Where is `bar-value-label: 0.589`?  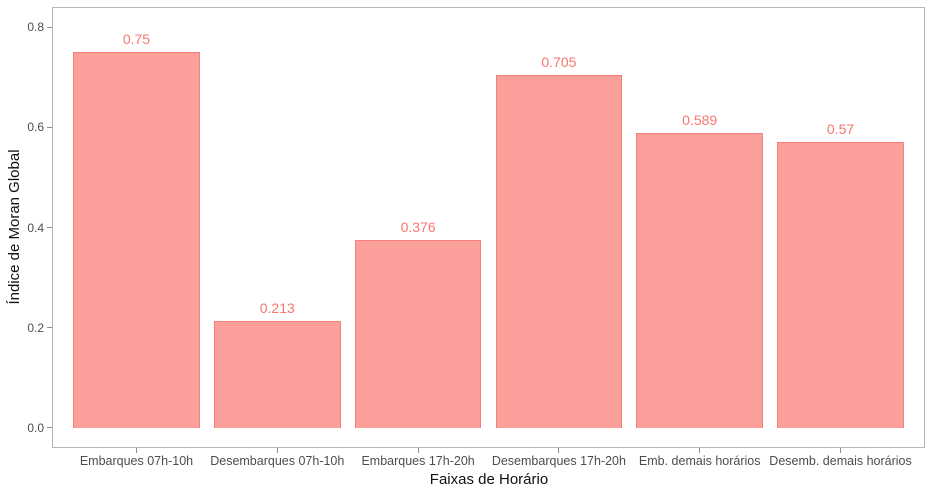 bar-value-label: 0.589 is located at coordinates (700, 119).